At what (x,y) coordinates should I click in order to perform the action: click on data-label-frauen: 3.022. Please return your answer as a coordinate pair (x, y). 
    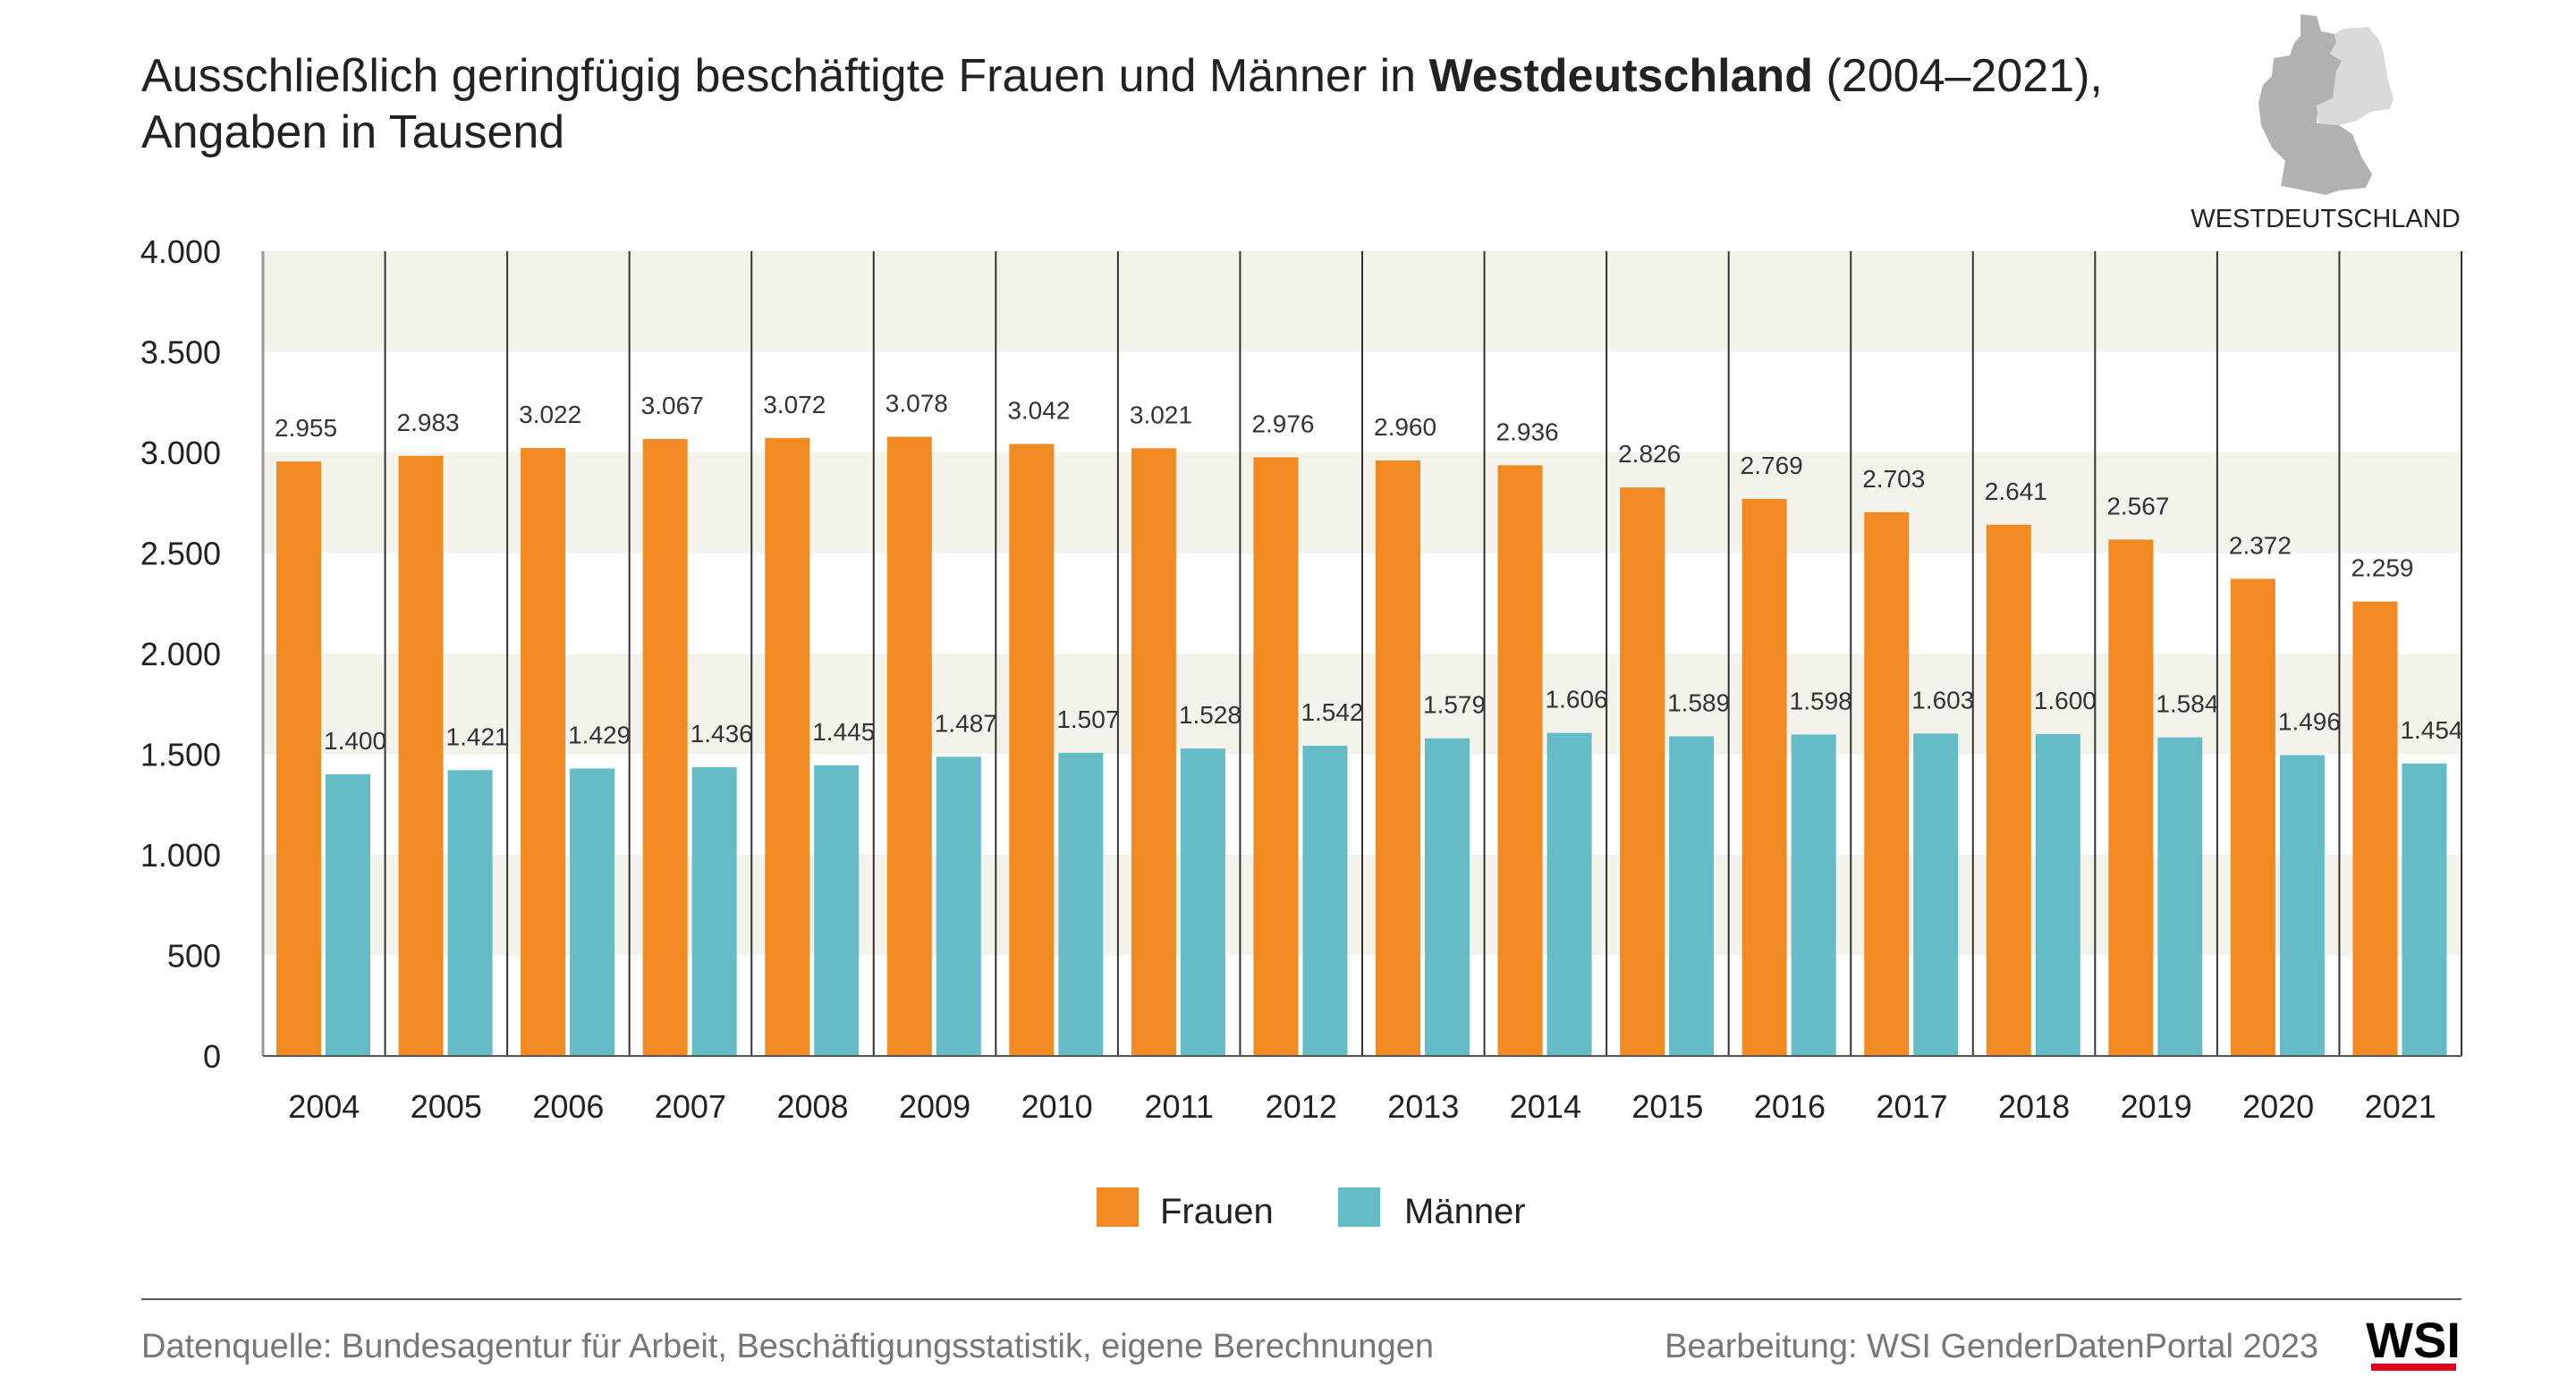
    Looking at the image, I should click on (550, 414).